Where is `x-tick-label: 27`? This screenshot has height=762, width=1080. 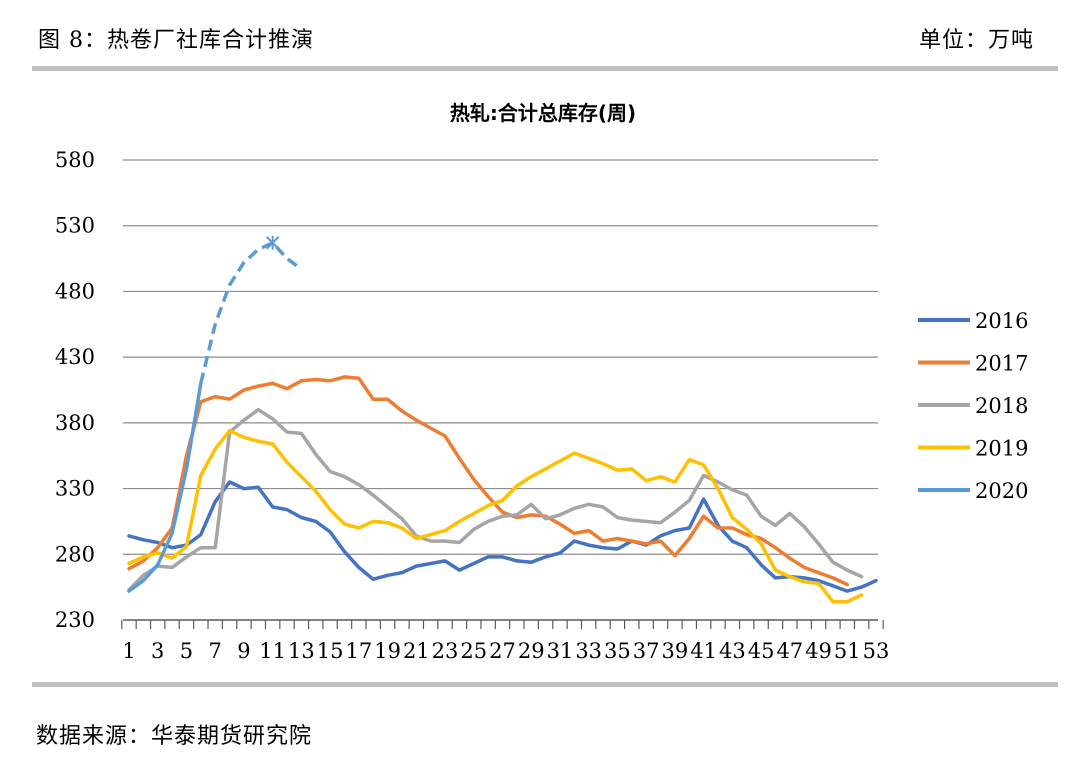 x-tick-label: 27 is located at coordinates (502, 651).